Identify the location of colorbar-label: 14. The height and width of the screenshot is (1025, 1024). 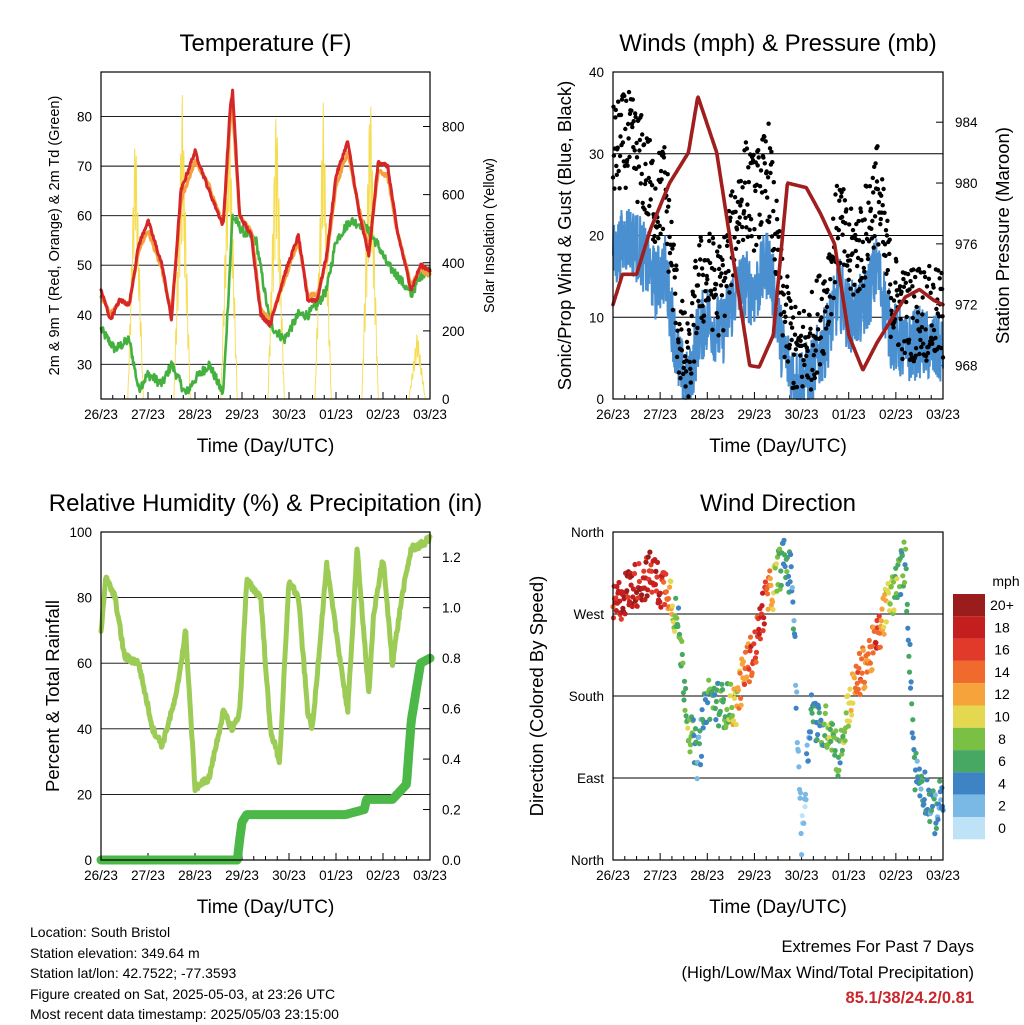
(1002, 672).